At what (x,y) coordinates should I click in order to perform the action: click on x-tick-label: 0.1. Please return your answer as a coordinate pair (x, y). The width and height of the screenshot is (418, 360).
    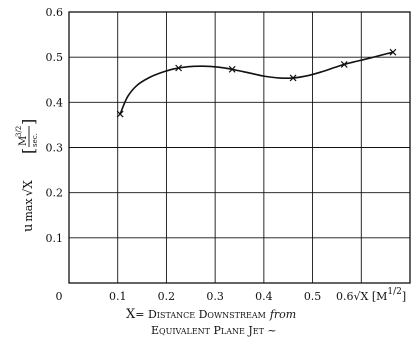
    Looking at the image, I should click on (118, 296).